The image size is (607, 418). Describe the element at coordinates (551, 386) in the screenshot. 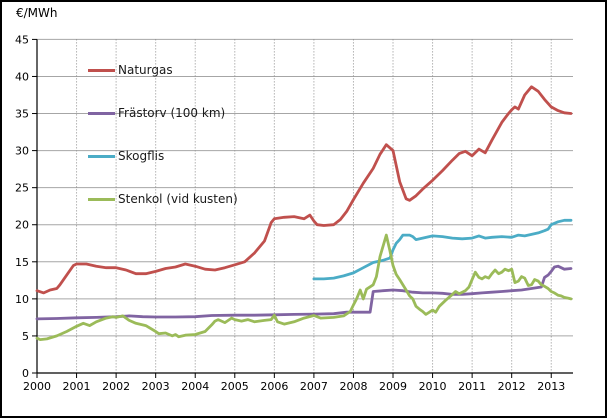

I see `x-tick-label-2013: 2013` at that location.